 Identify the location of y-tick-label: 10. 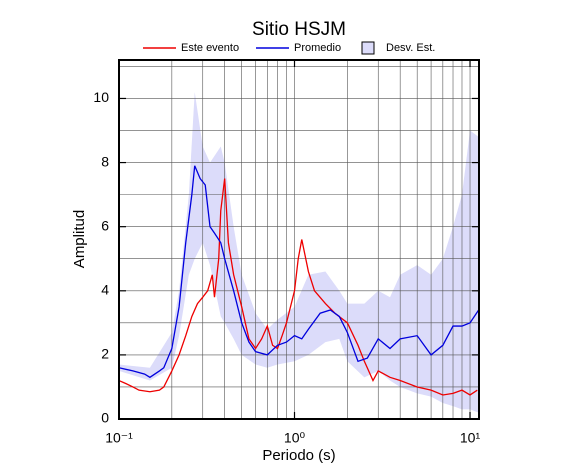
(101, 97).